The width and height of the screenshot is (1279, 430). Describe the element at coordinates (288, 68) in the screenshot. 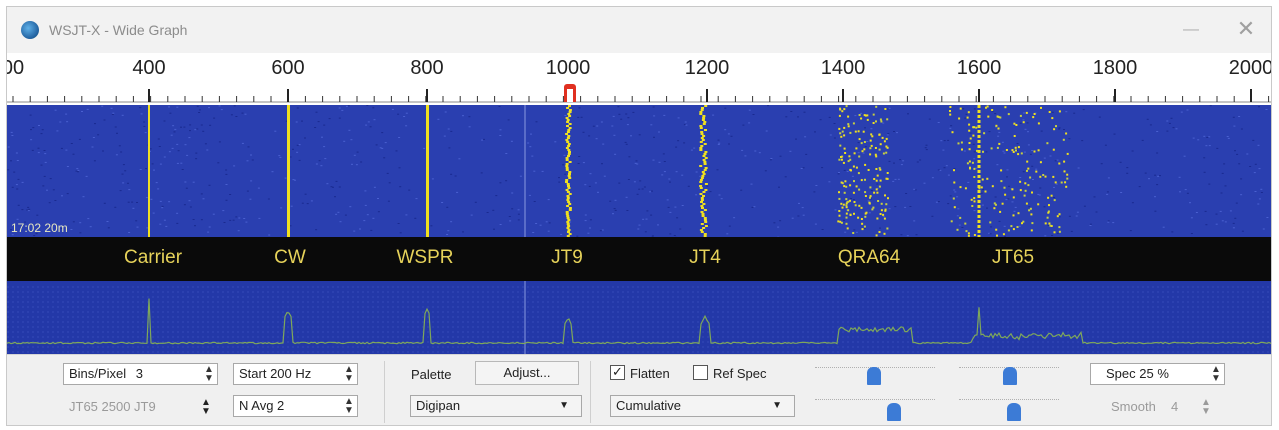

I see `tick-label: 600` at that location.